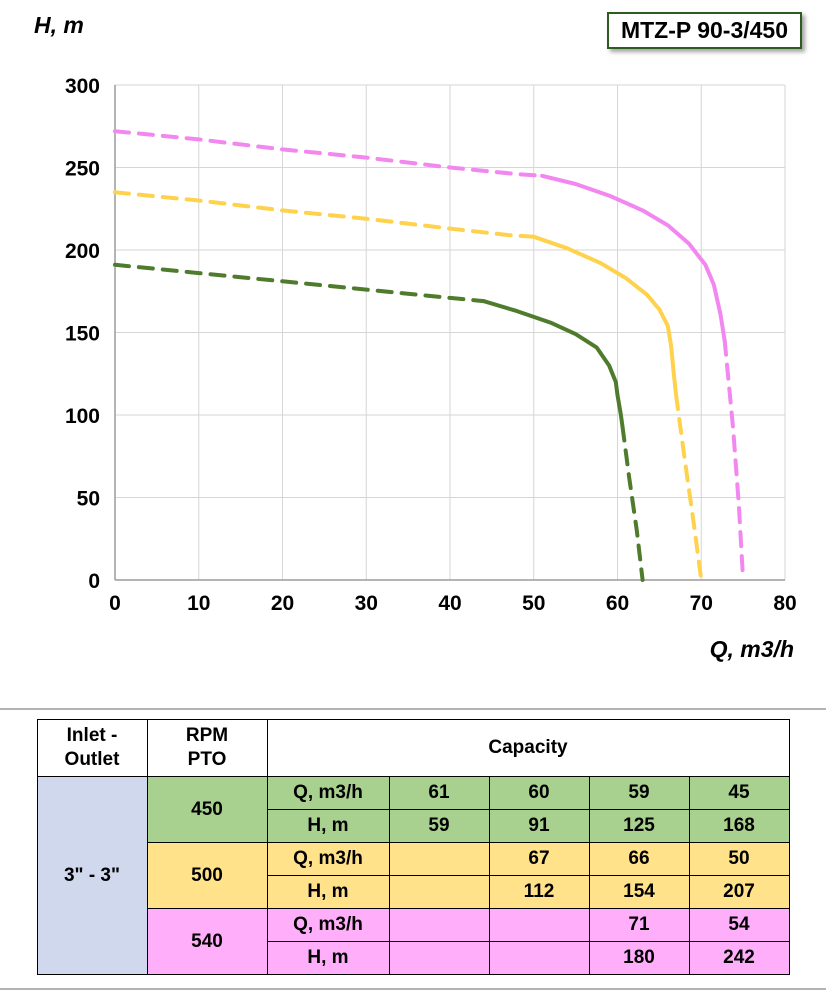 The width and height of the screenshot is (826, 1000). I want to click on x-tick-label: 0, so click(115, 603).